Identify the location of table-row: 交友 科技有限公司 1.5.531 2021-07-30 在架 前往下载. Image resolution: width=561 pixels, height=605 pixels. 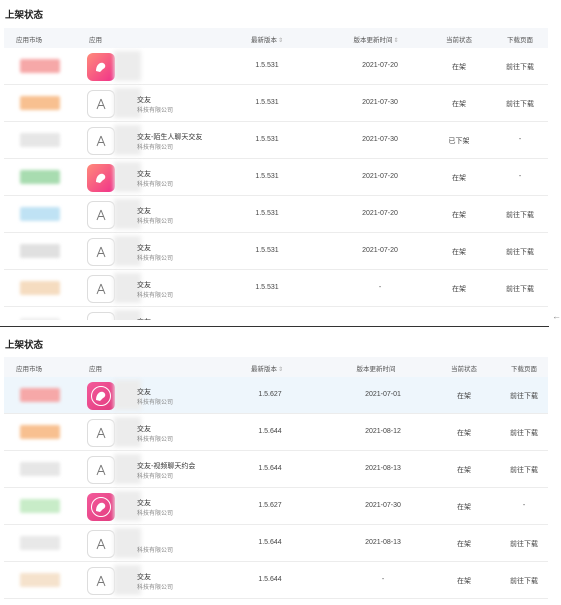
(276, 103).